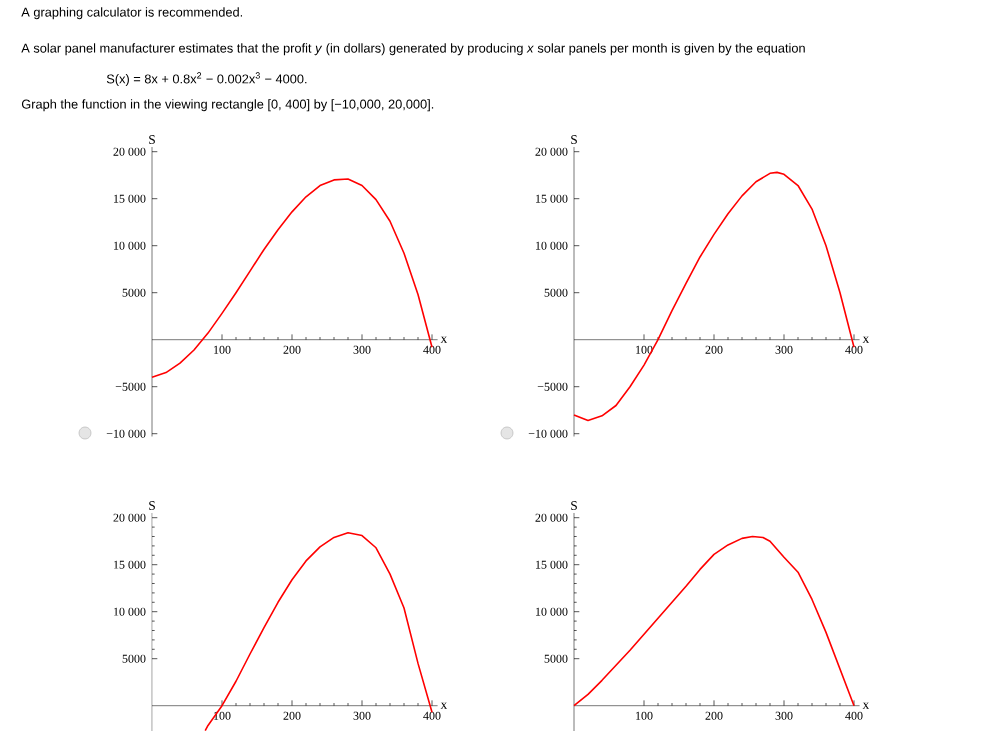 Image resolution: width=1004 pixels, height=731 pixels. Describe the element at coordinates (206, 79) in the screenshot. I see `text: S(x) = 8x + 0.8x$^{2}$ − 0.002x$^{3}$ − 4000.` at that location.